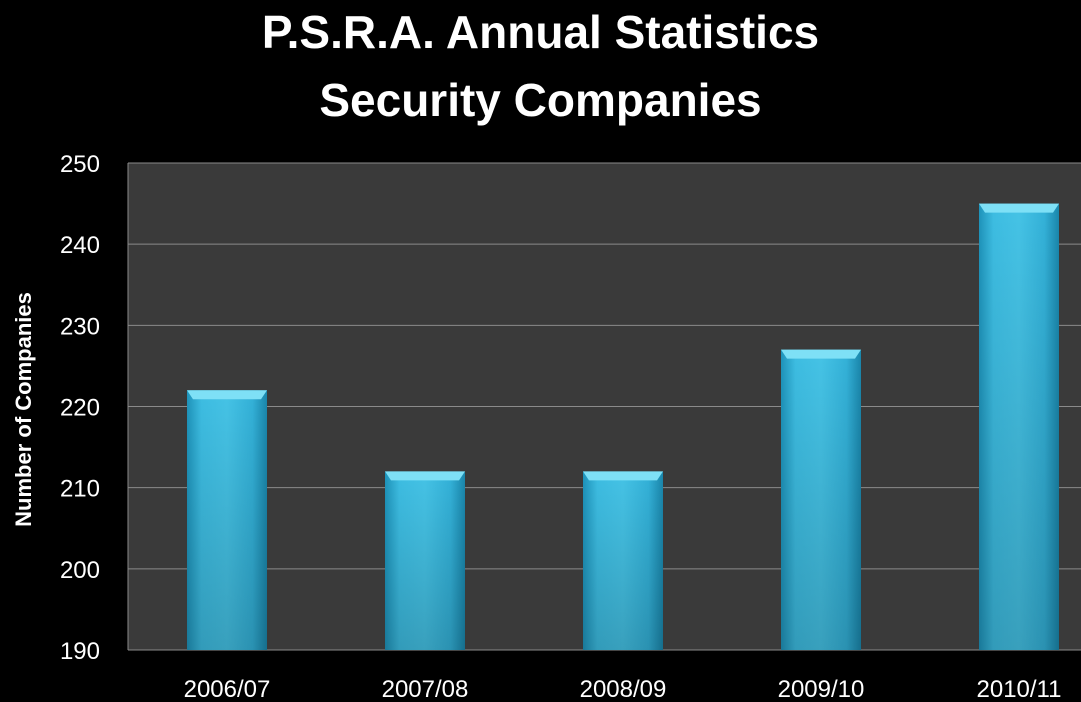 The height and width of the screenshot is (702, 1081). I want to click on x-tick-label: 2008/09, so click(623, 689).